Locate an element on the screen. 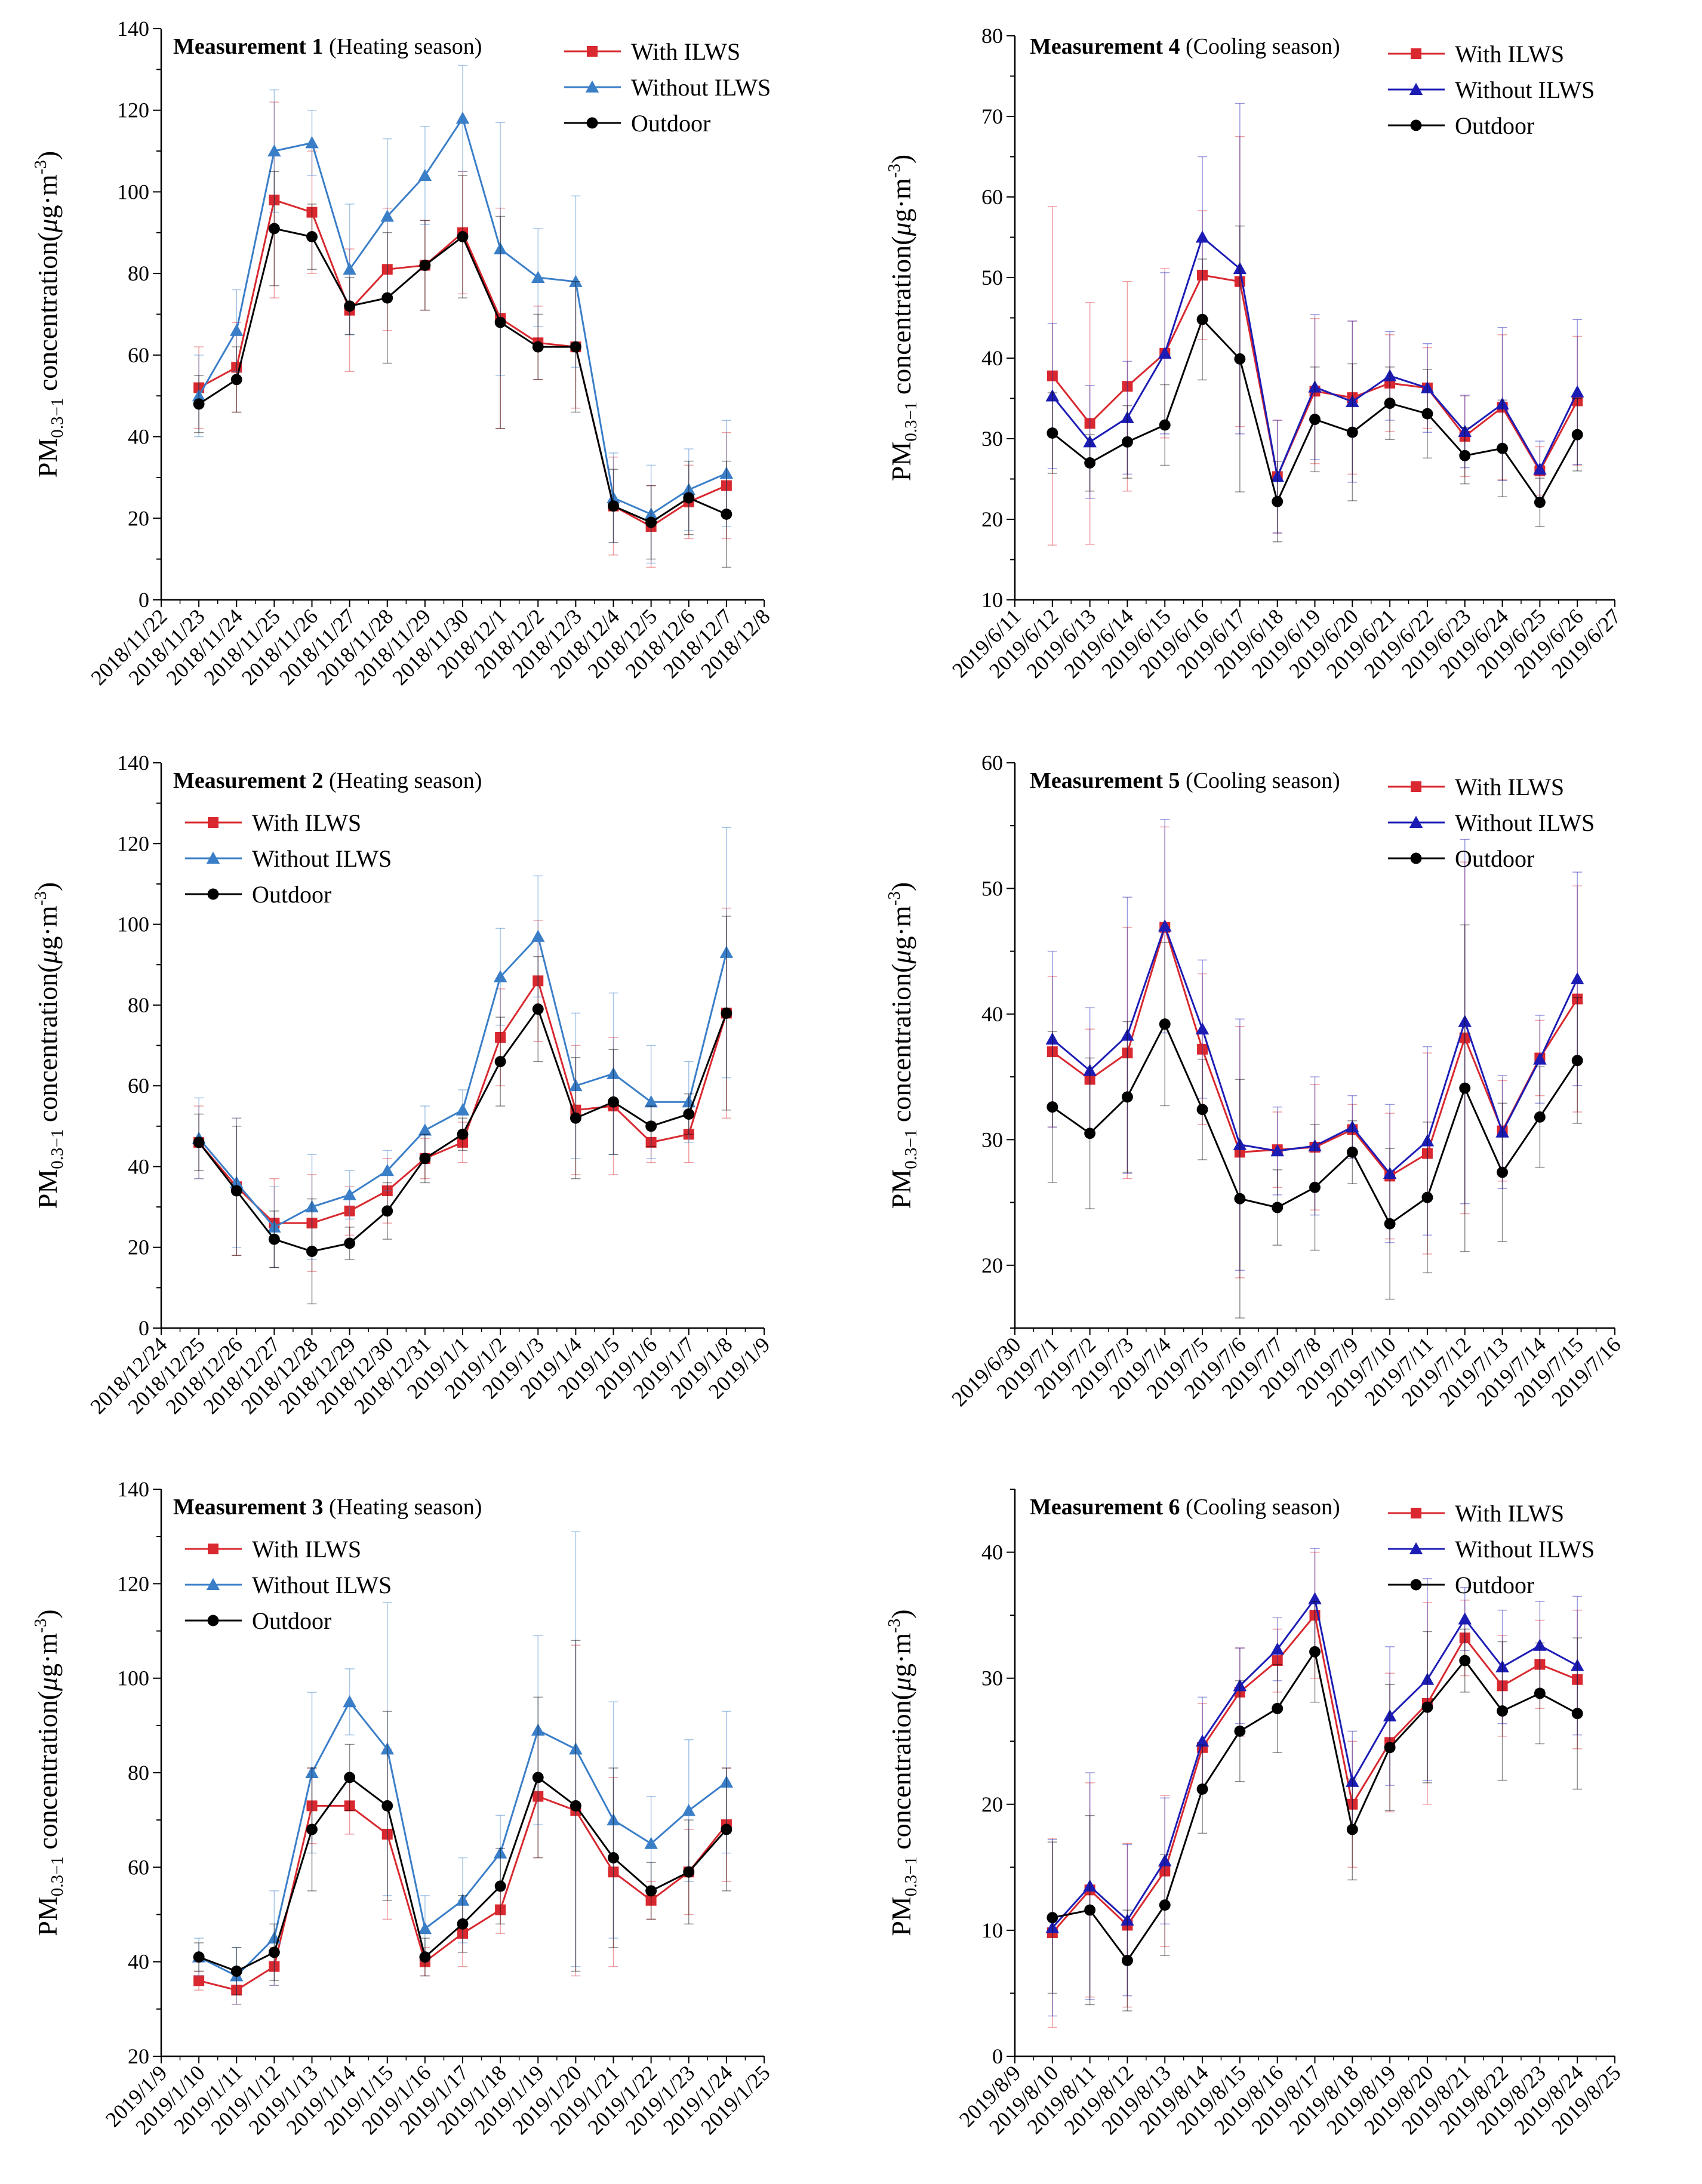  legend-label: Outdoor is located at coordinates (1494, 1585).